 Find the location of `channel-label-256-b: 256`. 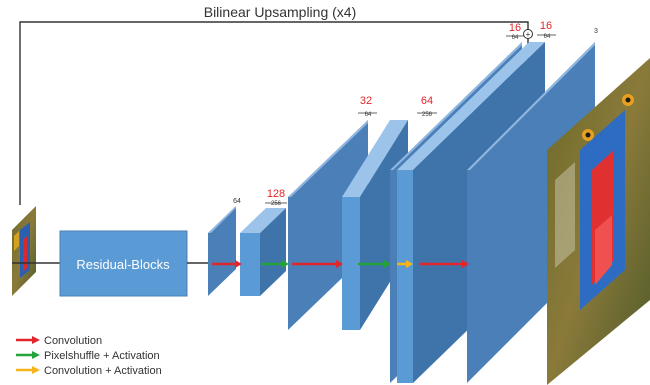

channel-label-256-b: 256 is located at coordinates (427, 115).